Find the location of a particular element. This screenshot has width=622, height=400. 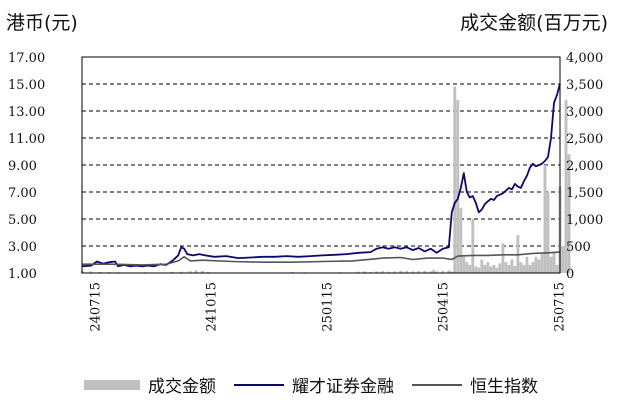

y-right-tick-label: 4,000 is located at coordinates (584, 58).